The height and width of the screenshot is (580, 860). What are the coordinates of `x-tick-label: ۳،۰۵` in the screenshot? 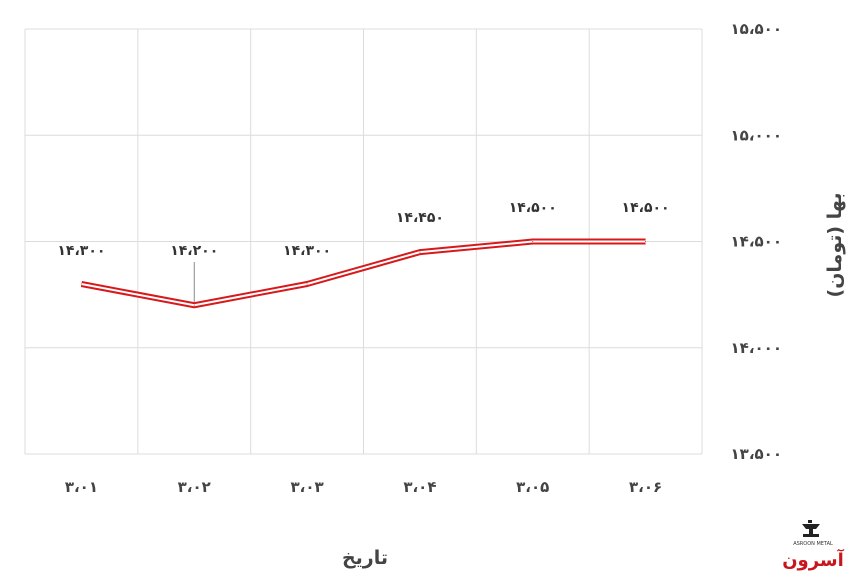 It's located at (532, 487).